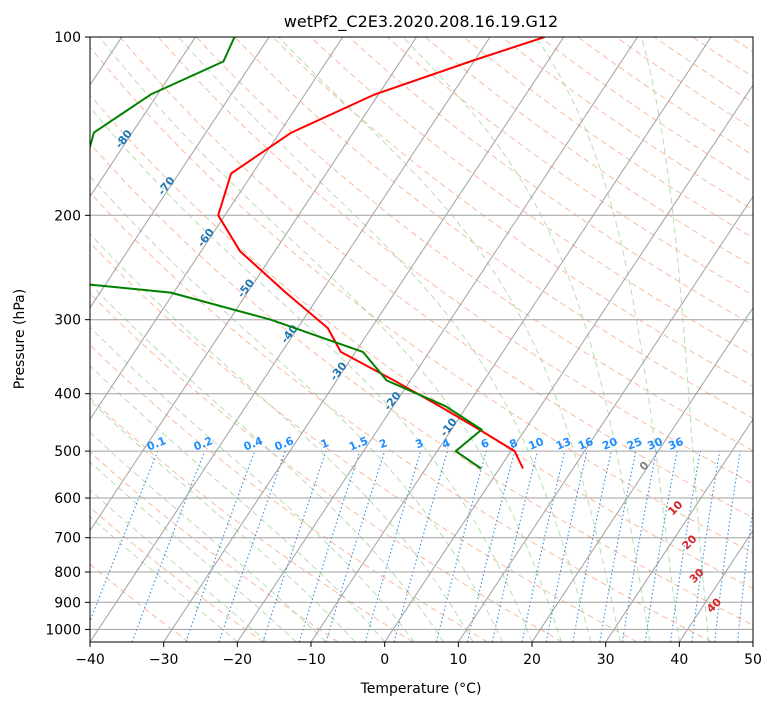 This screenshot has width=775, height=708. What do you see at coordinates (634, 444) in the screenshot?
I see `mixing-ratio-label: 25` at bounding box center [634, 444].